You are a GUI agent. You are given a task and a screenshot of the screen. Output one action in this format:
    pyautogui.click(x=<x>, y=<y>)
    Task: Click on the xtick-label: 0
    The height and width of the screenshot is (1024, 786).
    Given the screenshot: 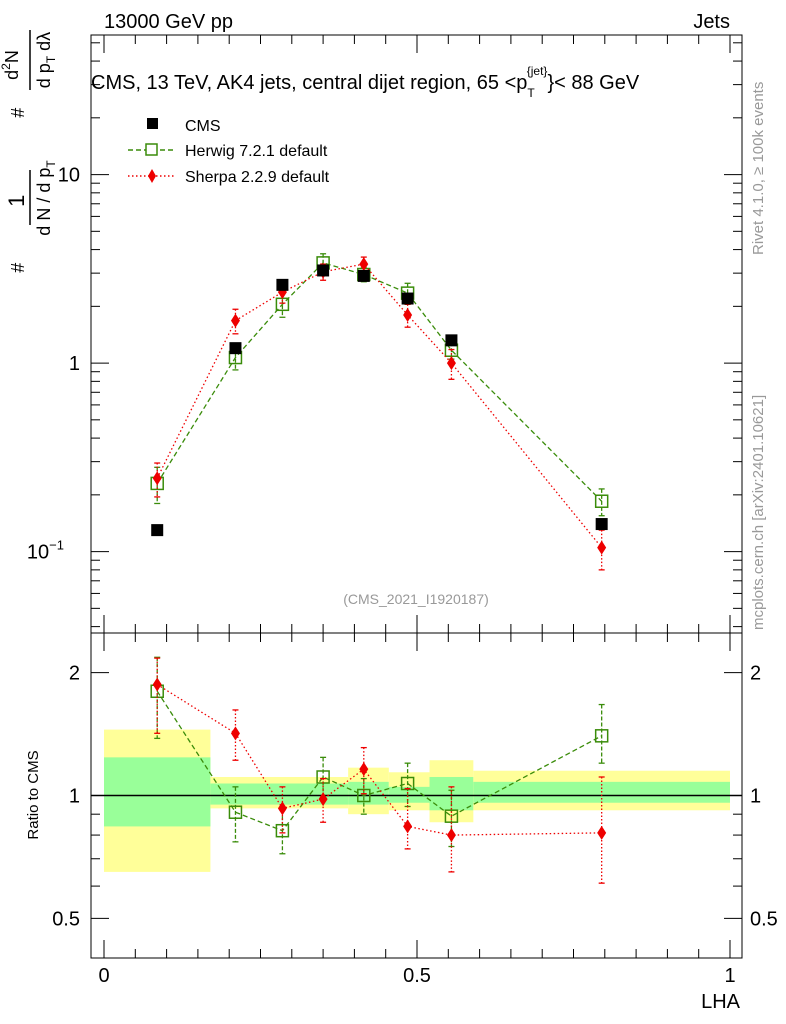 What is the action you would take?
    pyautogui.click(x=103, y=976)
    